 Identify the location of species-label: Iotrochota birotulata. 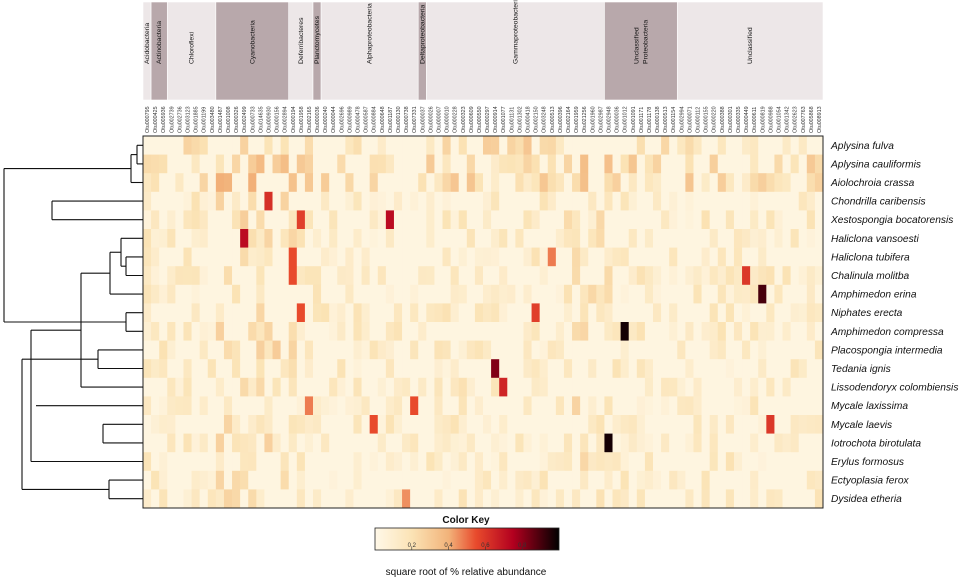
(876, 443).